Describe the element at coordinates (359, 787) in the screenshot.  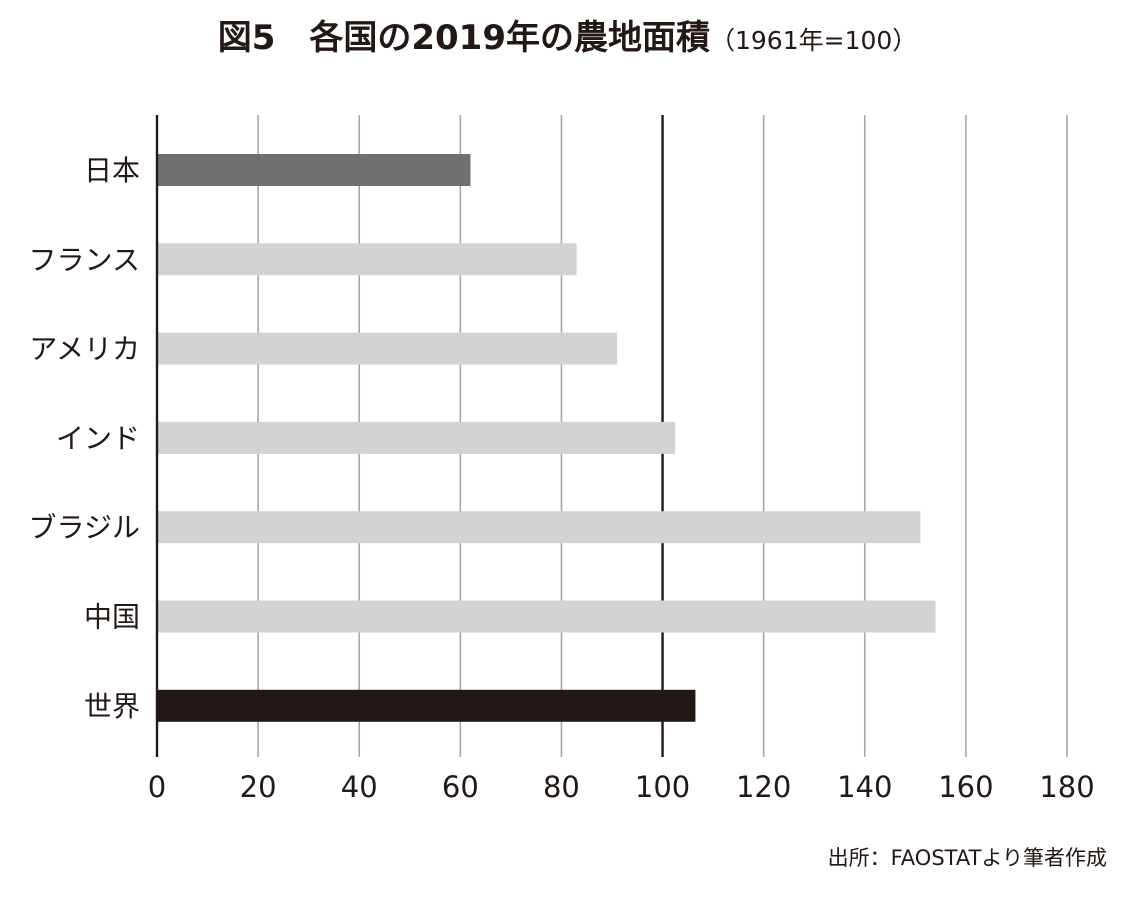
I see `x-tick-label-40: 40` at that location.